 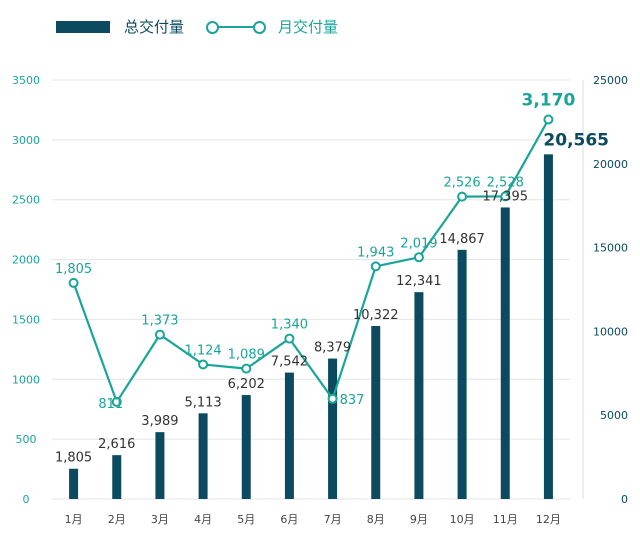 I want to click on bar-value-label: 6,202, so click(x=246, y=384).